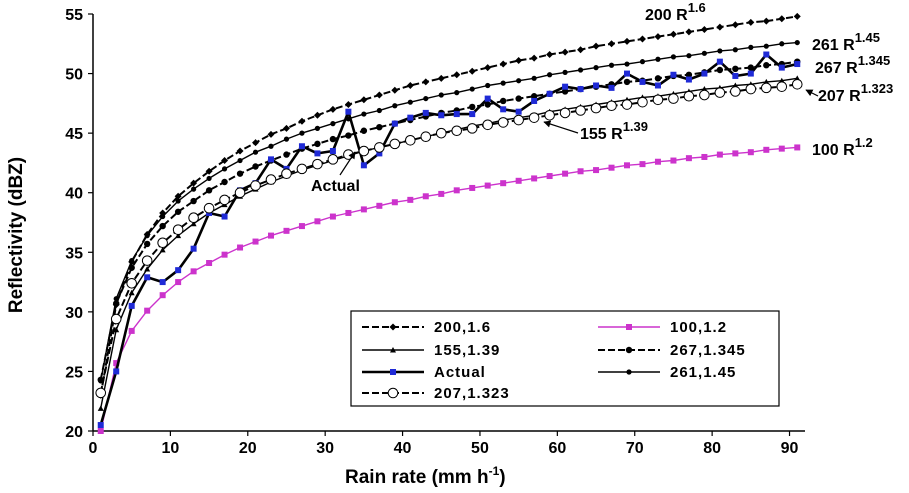 Image resolution: width=909 pixels, height=493 pixels. I want to click on legend-label: 200,1.6, so click(462, 327).